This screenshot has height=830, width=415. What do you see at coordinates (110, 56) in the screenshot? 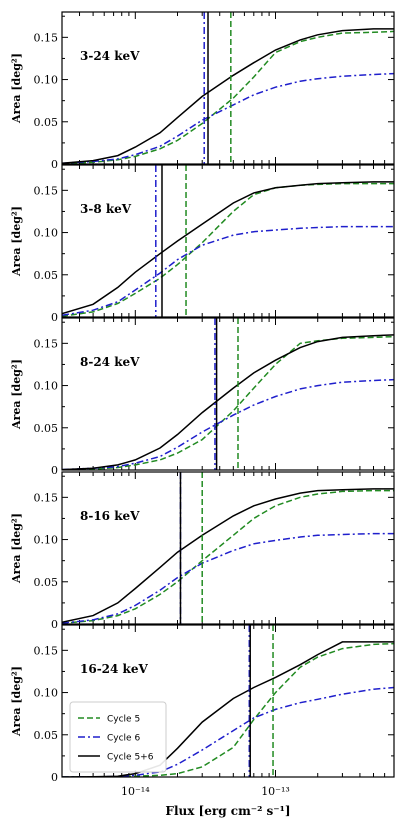
I see `band-label: 3-24 keV` at bounding box center [110, 56].